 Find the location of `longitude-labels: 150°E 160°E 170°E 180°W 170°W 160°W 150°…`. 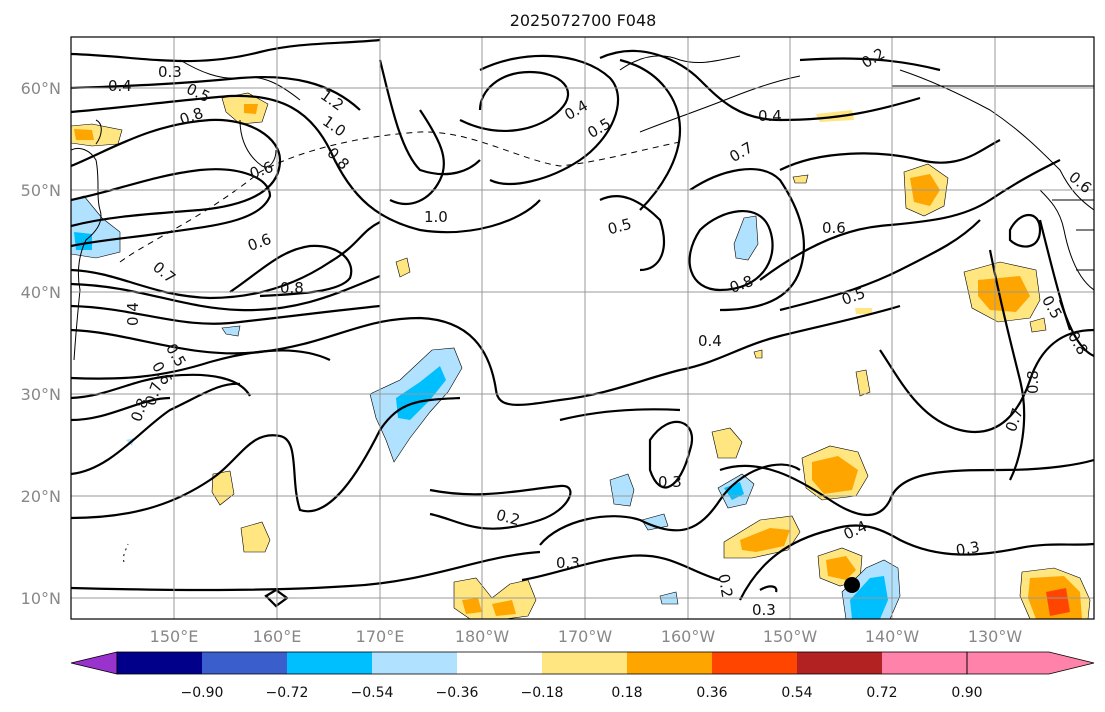

longitude-labels: 150°E 160°E 170°E 180°W 170°W 160°W 150°… is located at coordinates (586, 636).